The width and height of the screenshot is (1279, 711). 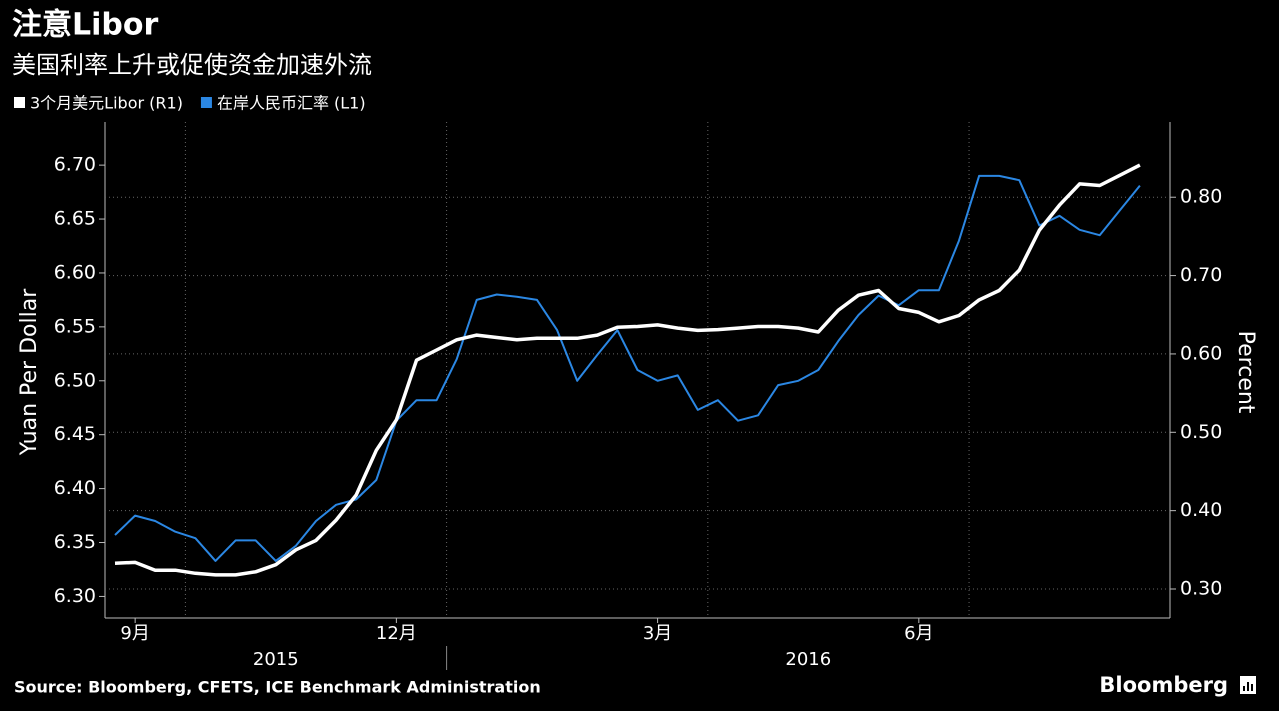 I want to click on legend-label: 3个月美元Libor (R1), so click(x=106, y=103).